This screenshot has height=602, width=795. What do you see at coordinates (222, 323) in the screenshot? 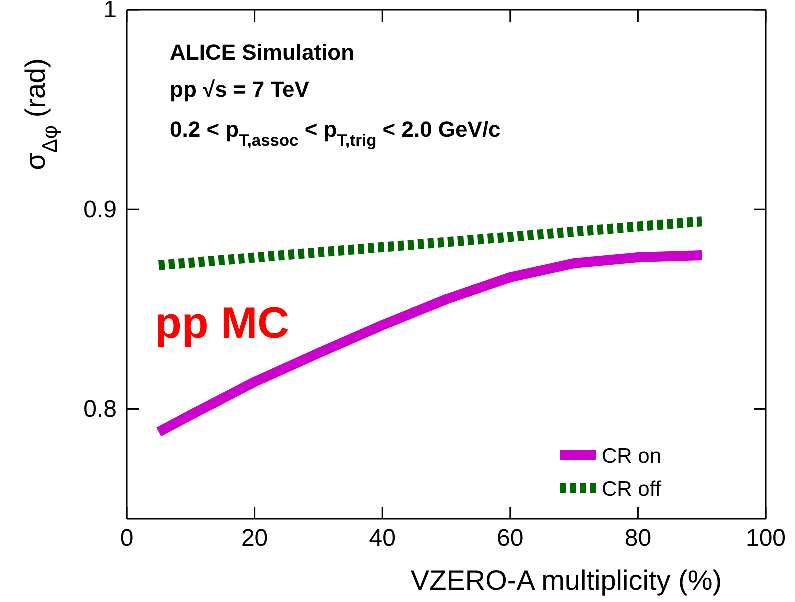
I see `annotation: pp MC` at bounding box center [222, 323].